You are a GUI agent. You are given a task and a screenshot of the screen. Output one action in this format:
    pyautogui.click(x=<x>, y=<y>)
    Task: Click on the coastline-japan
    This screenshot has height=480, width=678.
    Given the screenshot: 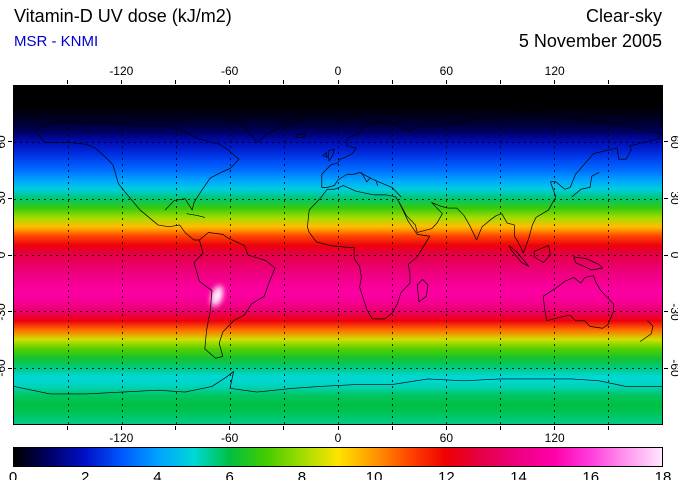 What is the action you would take?
    pyautogui.click(x=585, y=184)
    